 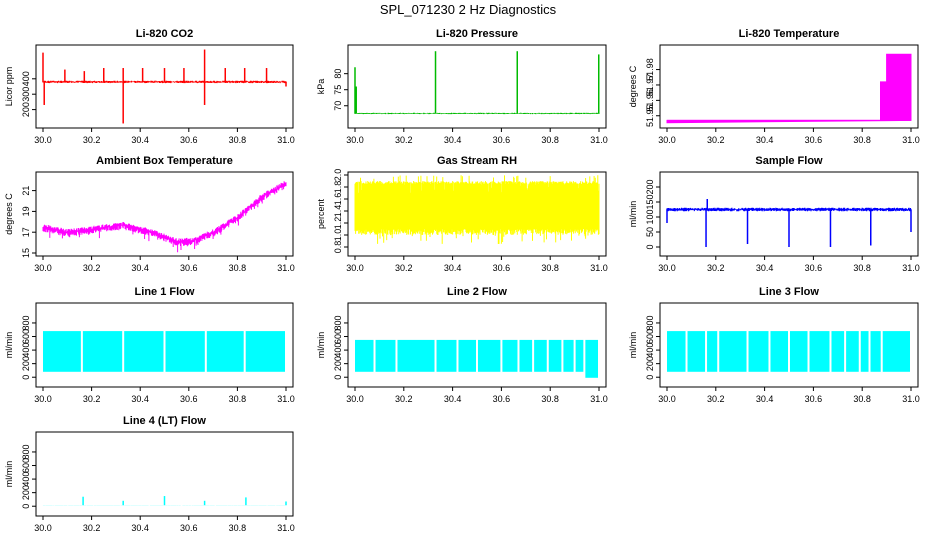 I want to click on y-tick-label: 51.97, so click(x=650, y=85).